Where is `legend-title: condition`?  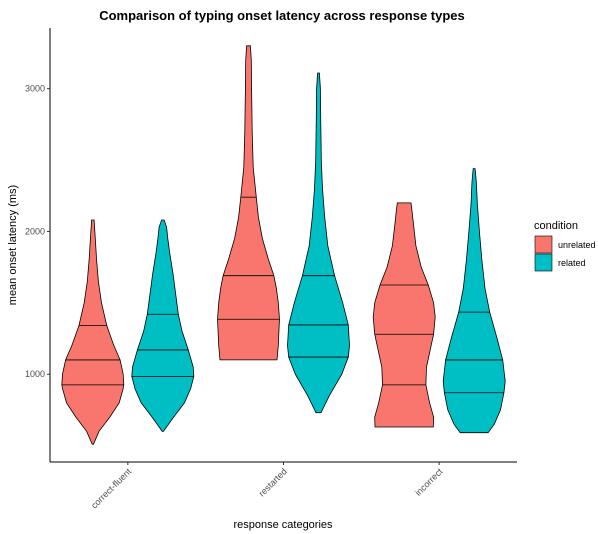
legend-title: condition is located at coordinates (556, 226).